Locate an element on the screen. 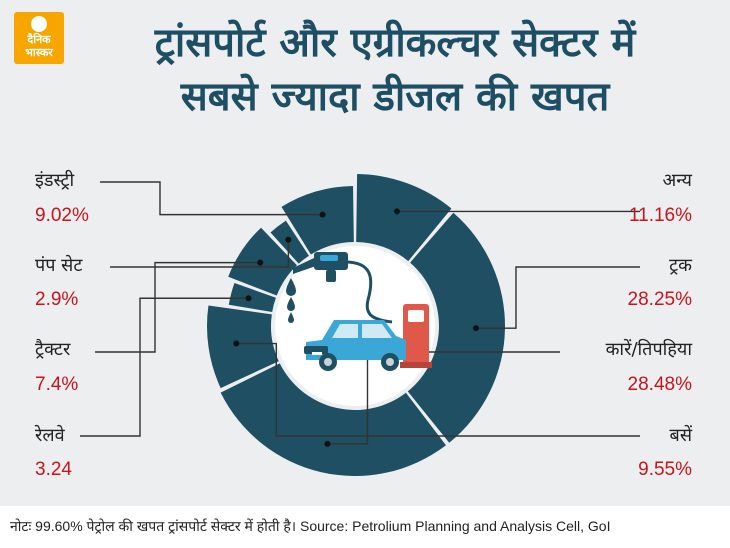 The width and height of the screenshot is (730, 548). hose-icon is located at coordinates (368, 292).